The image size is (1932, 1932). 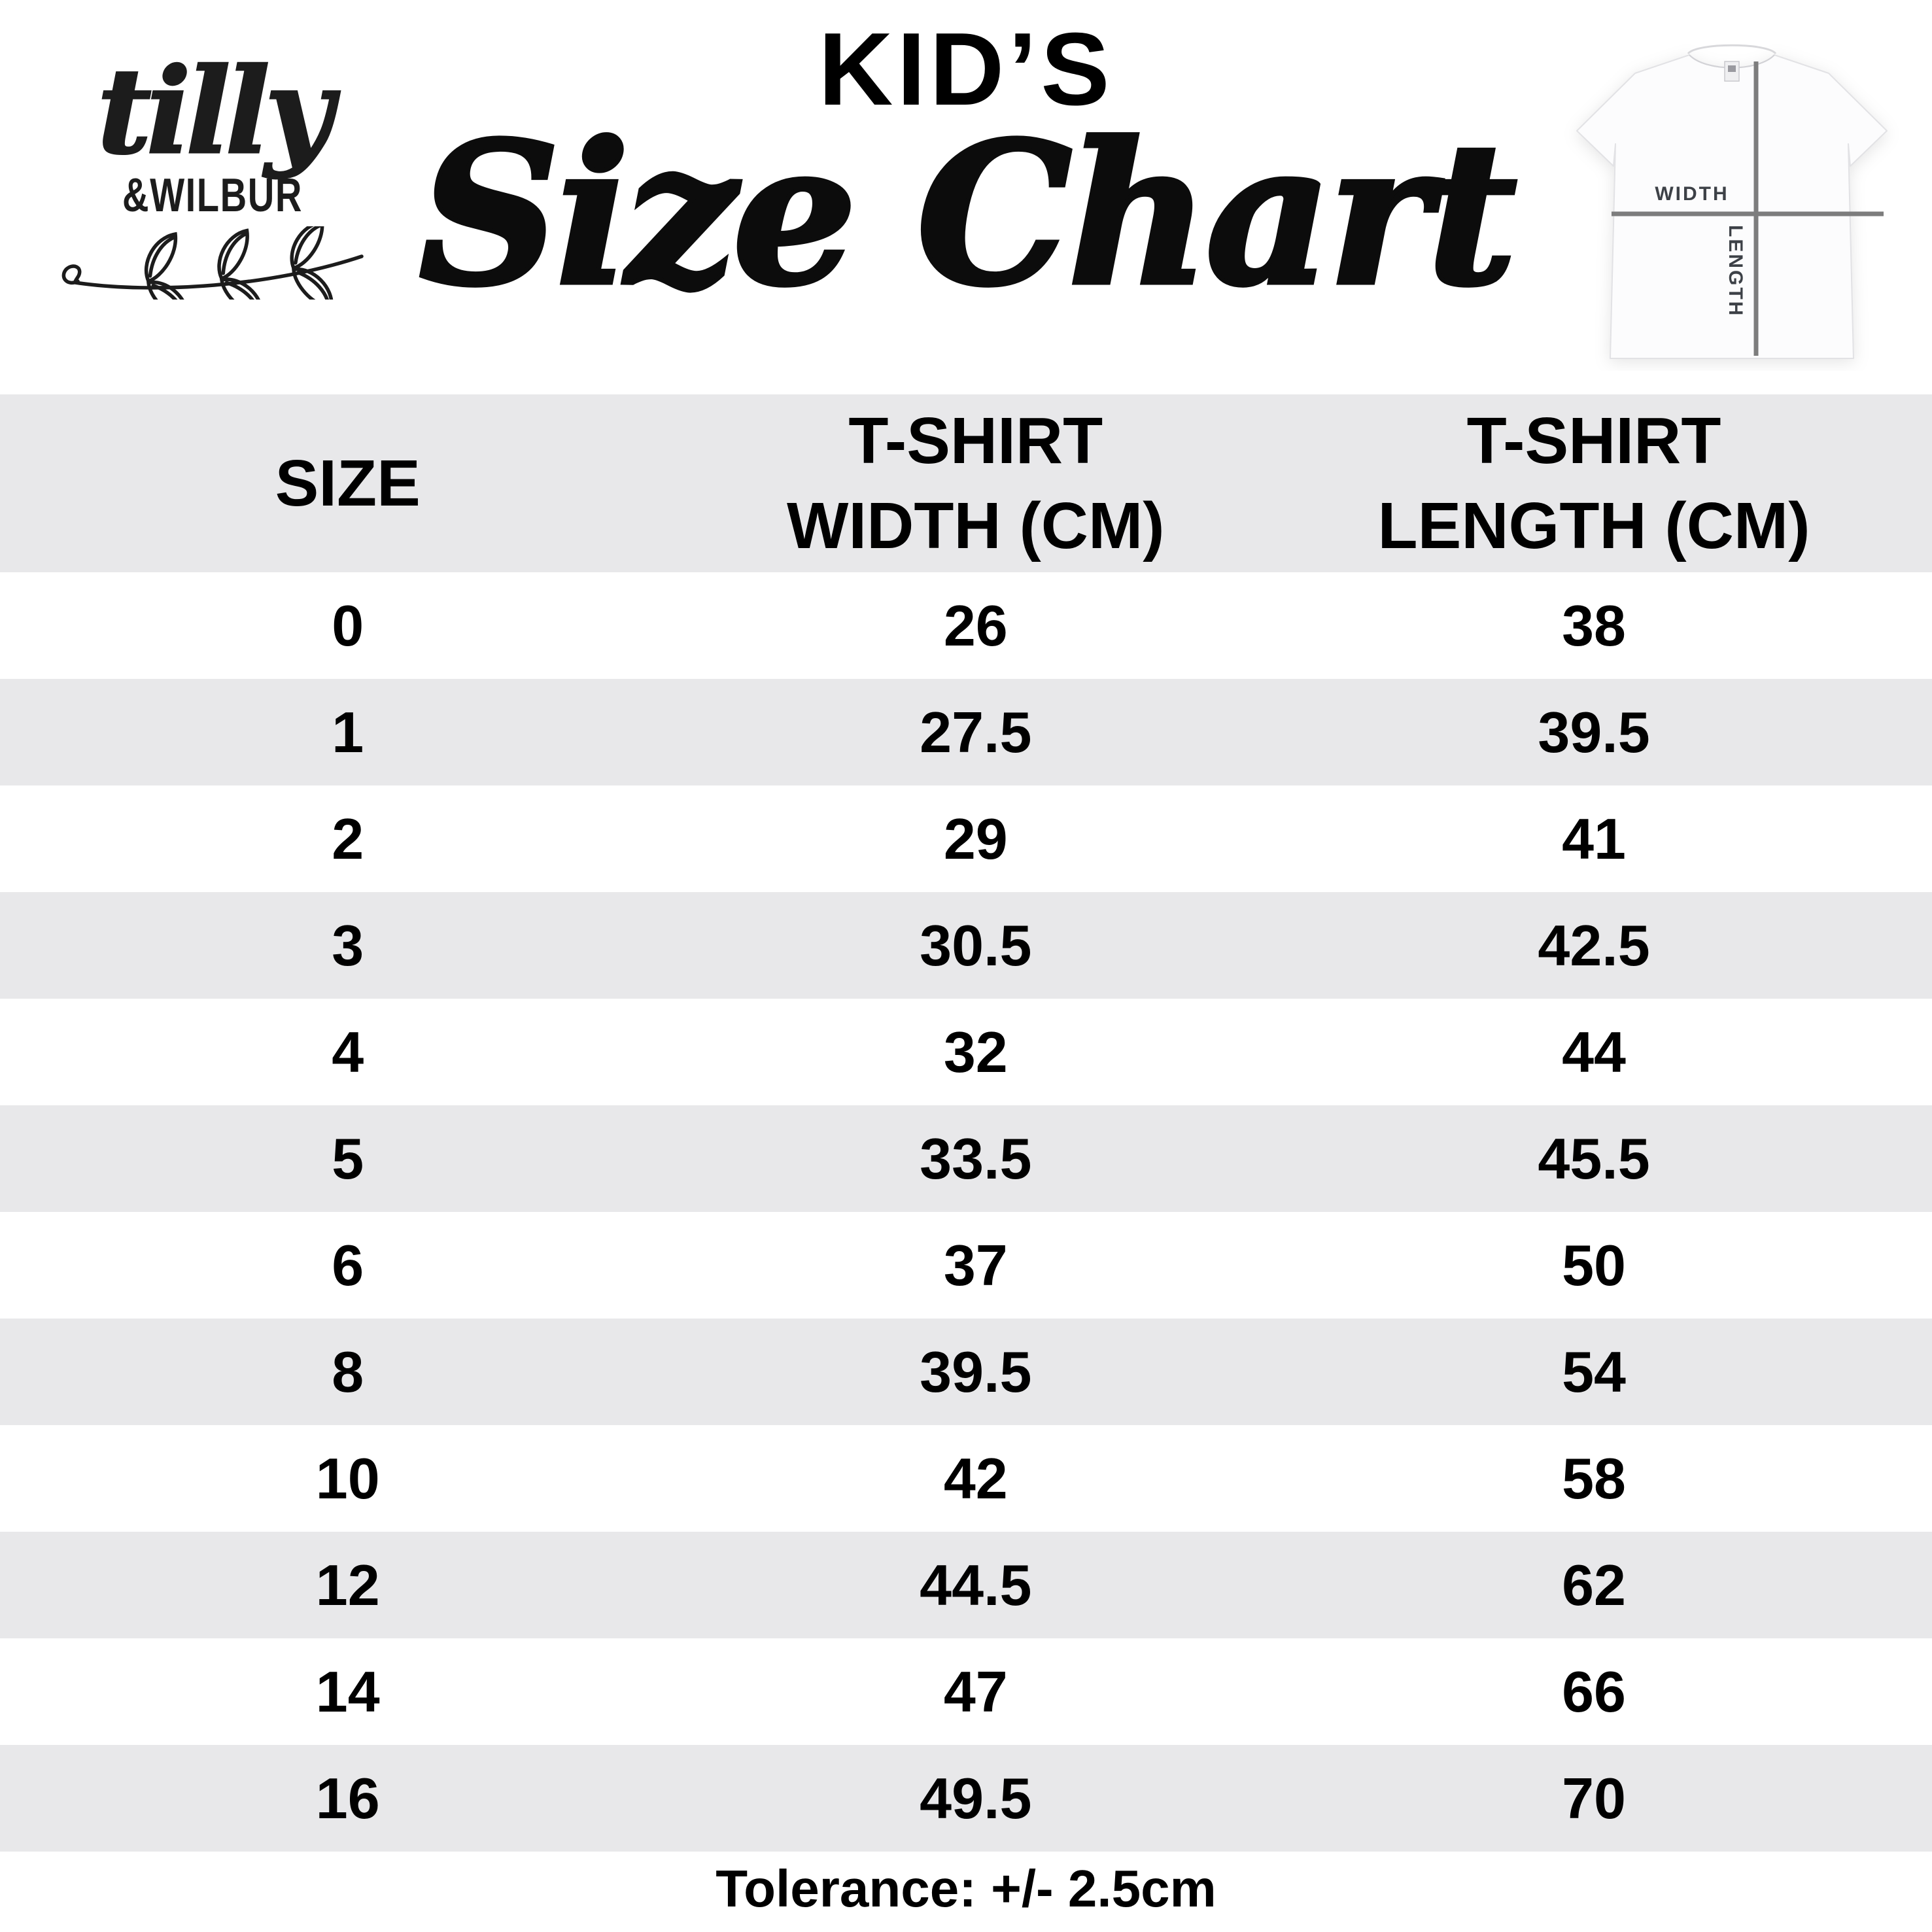 I want to click on width-cell: 27.5, so click(x=976, y=732).